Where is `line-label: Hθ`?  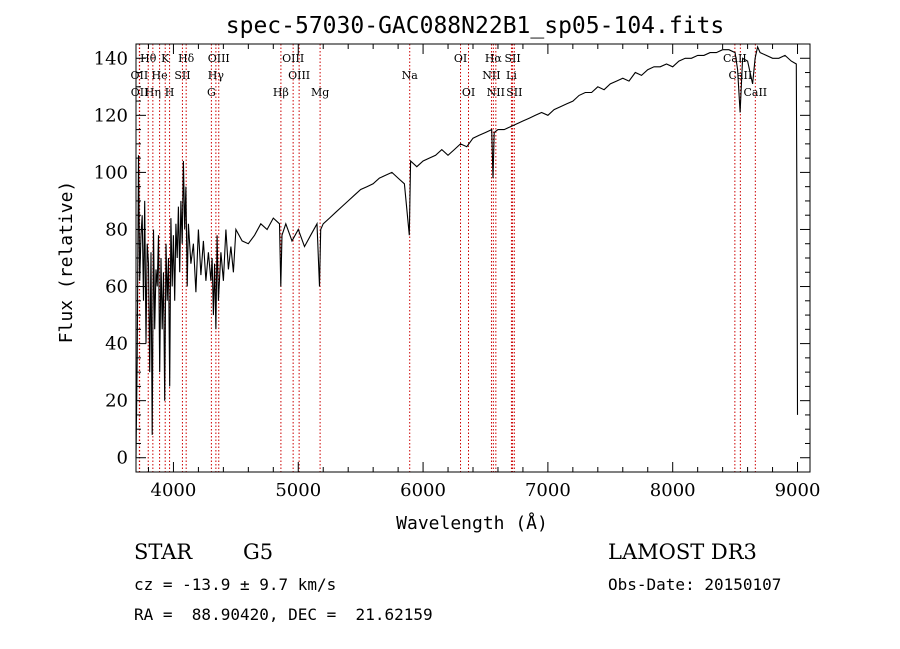 line-label: Hθ is located at coordinates (148, 58).